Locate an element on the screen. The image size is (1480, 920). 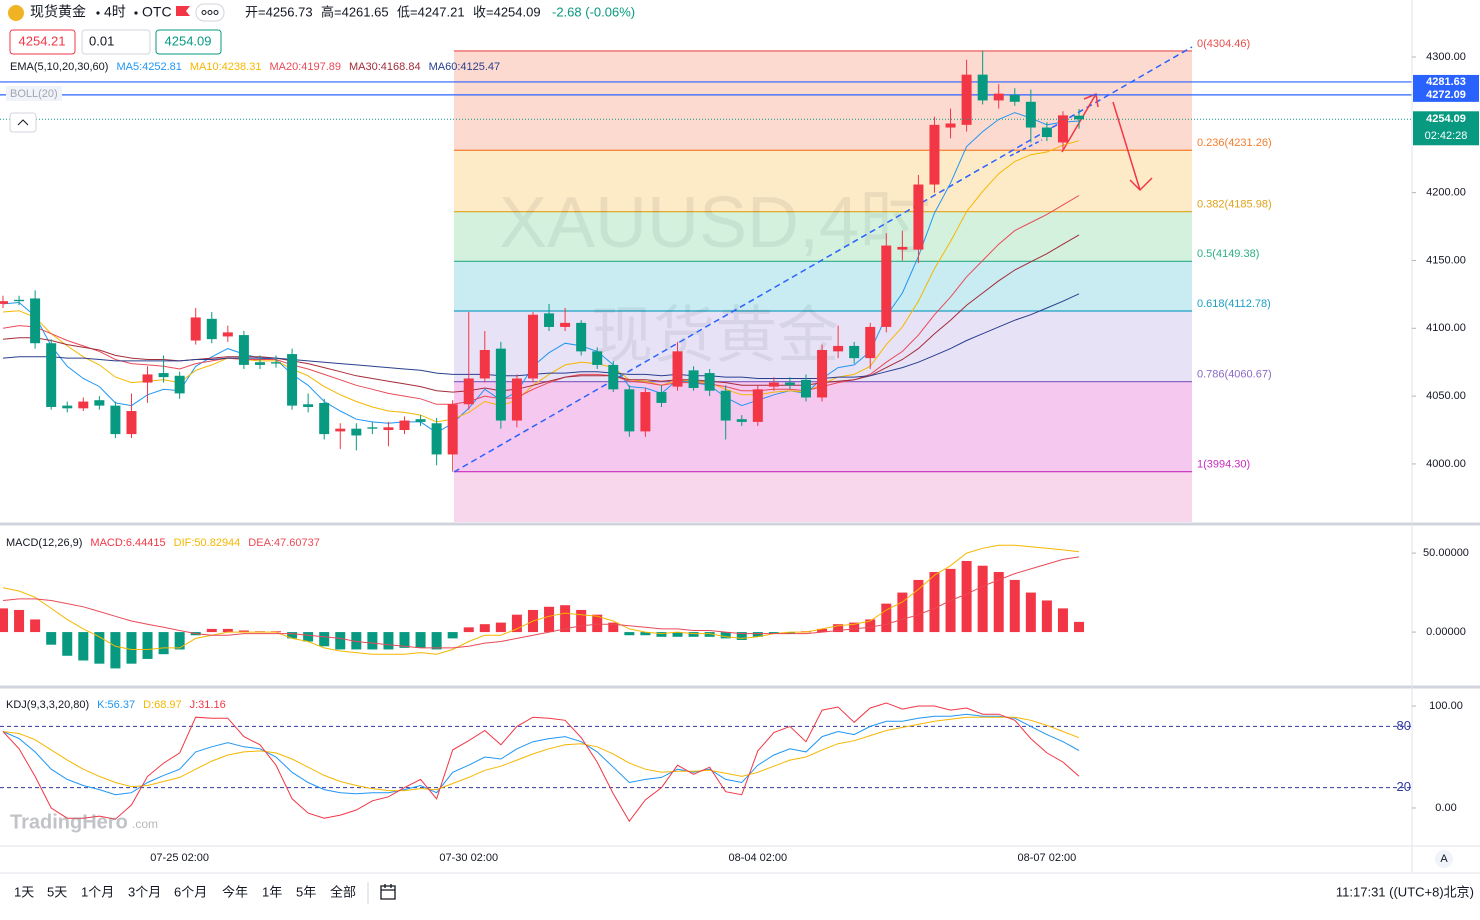
boll-box is located at coordinates (34, 93).